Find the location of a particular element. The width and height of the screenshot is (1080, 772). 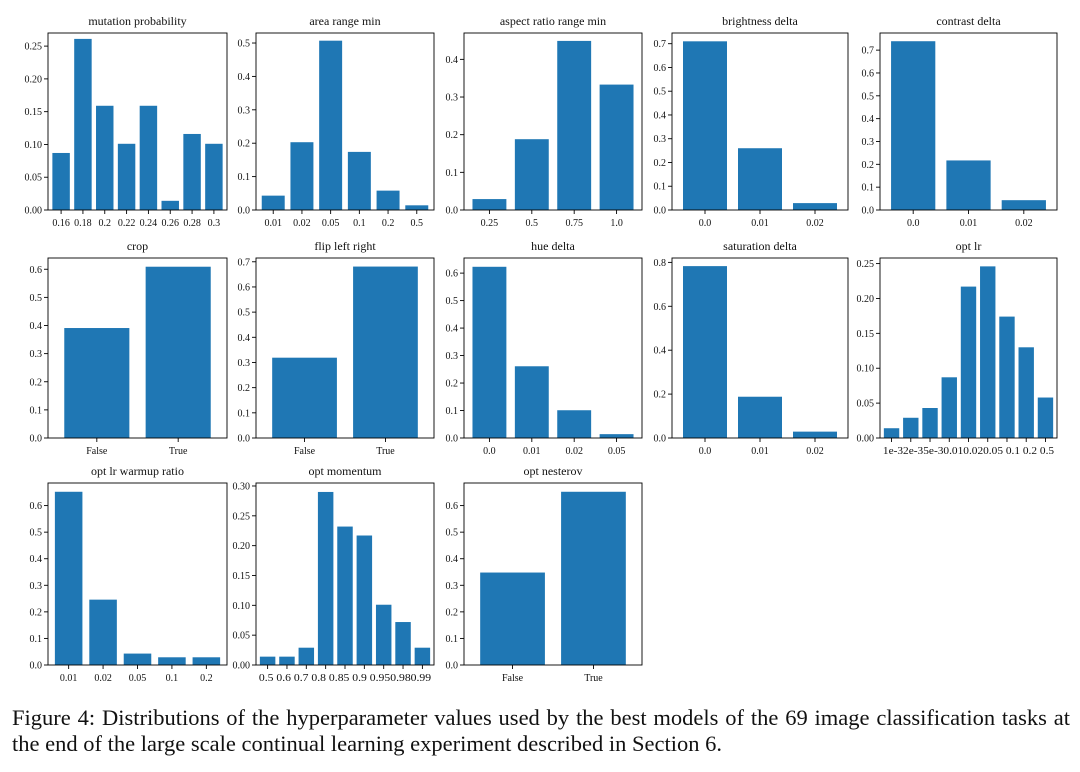

y-tick-label: 0.15 is located at coordinates (866, 334).